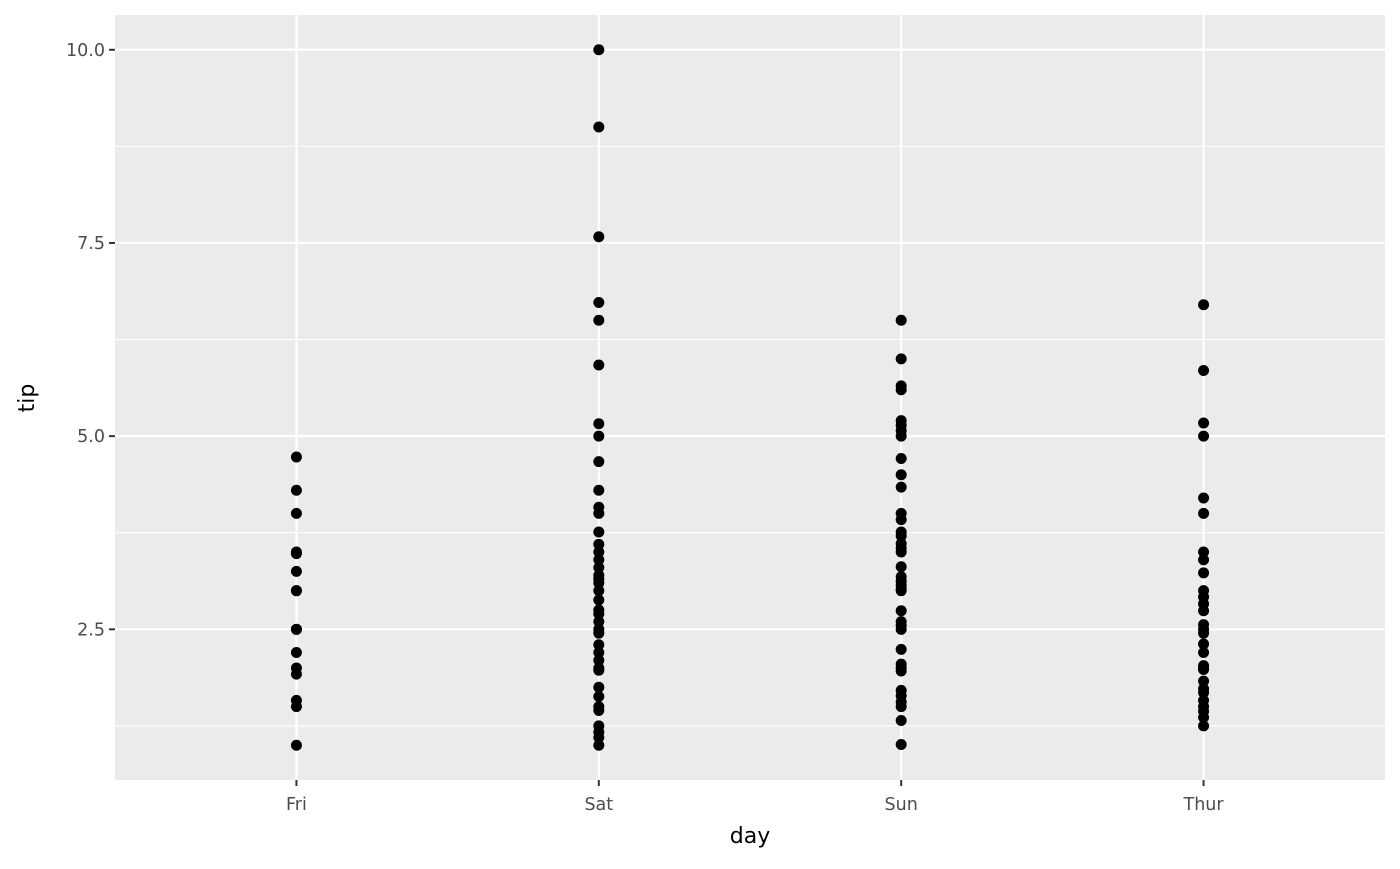 The image size is (1400, 869). I want to click on y-tick-label: 7.5, so click(91, 244).